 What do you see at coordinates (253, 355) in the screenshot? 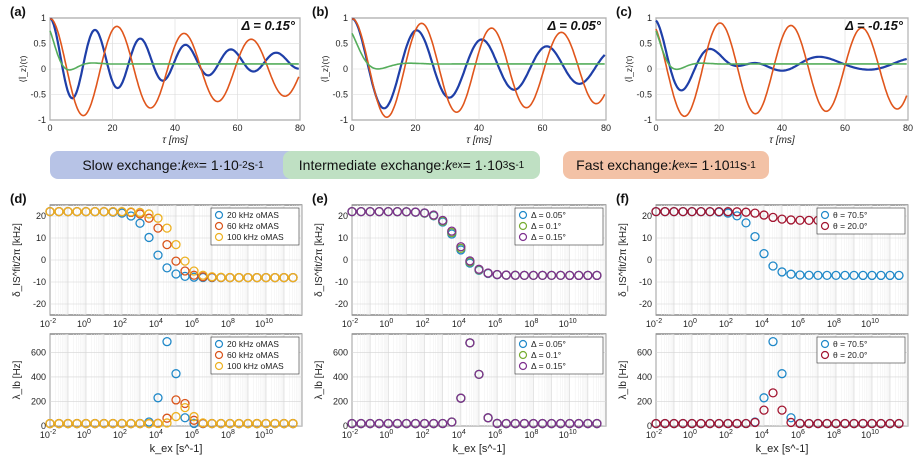
I see `legend-label: 60 kHz oMAS` at bounding box center [253, 355].